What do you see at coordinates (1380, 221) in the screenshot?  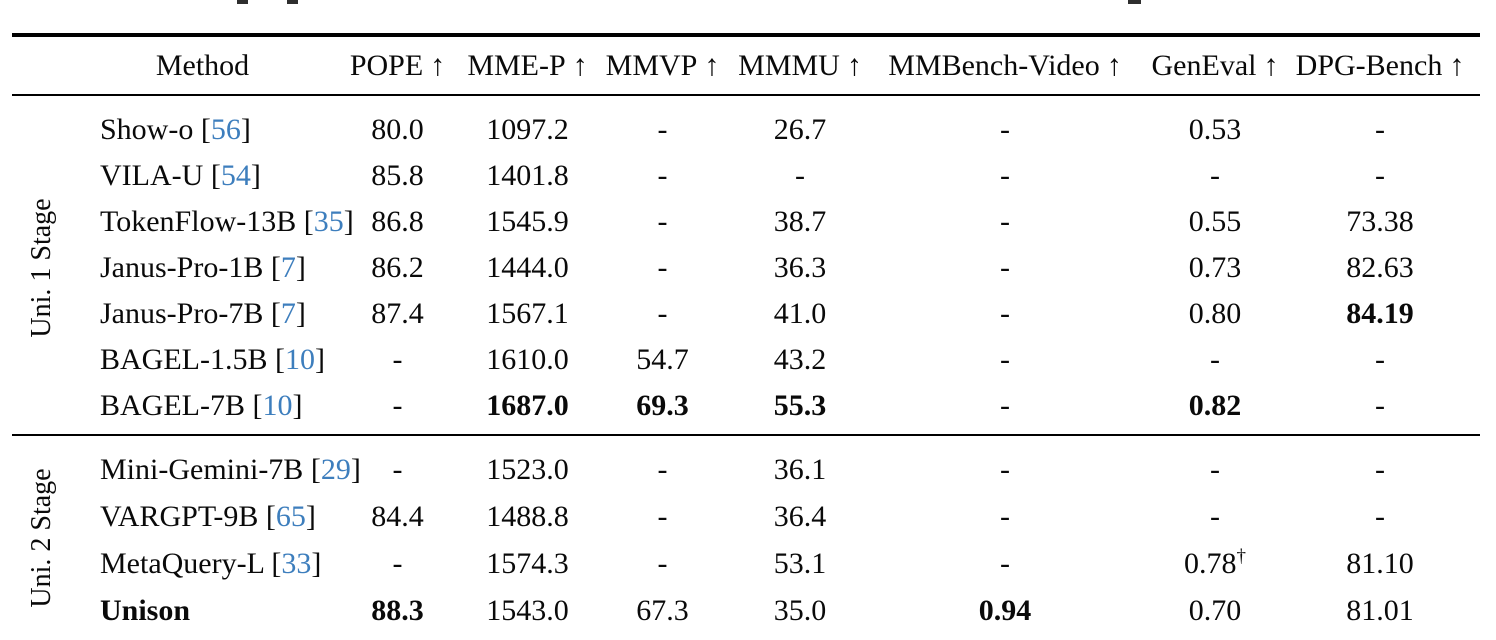 I see `cell-dpg-bench: 73.38` at bounding box center [1380, 221].